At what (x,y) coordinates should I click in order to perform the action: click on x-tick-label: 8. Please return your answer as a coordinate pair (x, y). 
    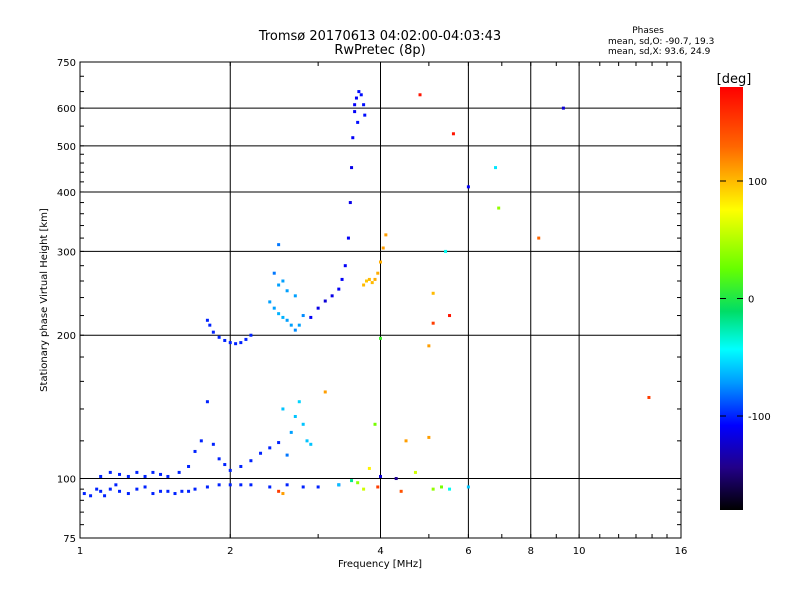
    Looking at the image, I should click on (531, 551).